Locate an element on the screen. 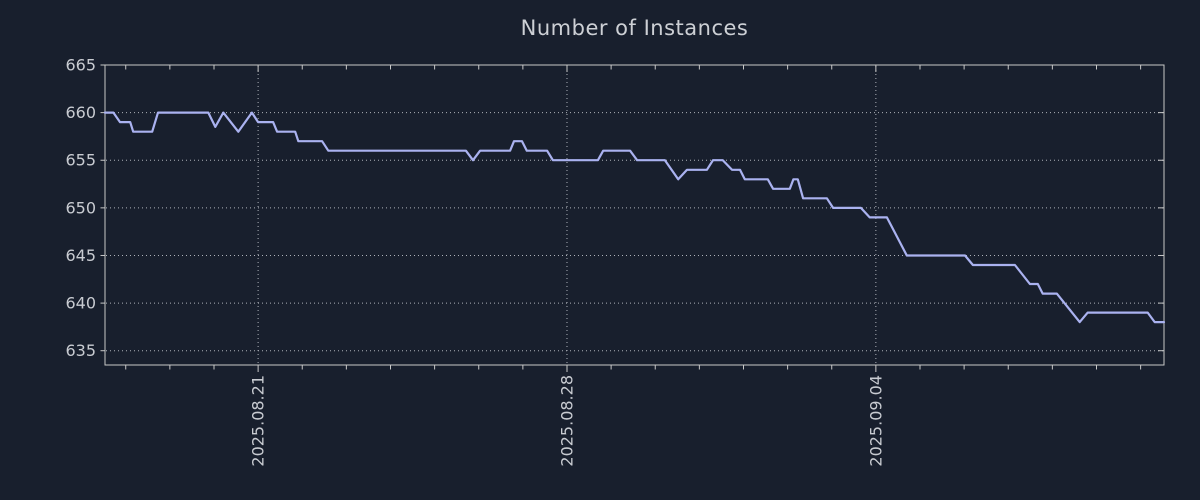 This screenshot has height=500, width=1200. x-tick-label: 2025.09.04 is located at coordinates (875, 421).